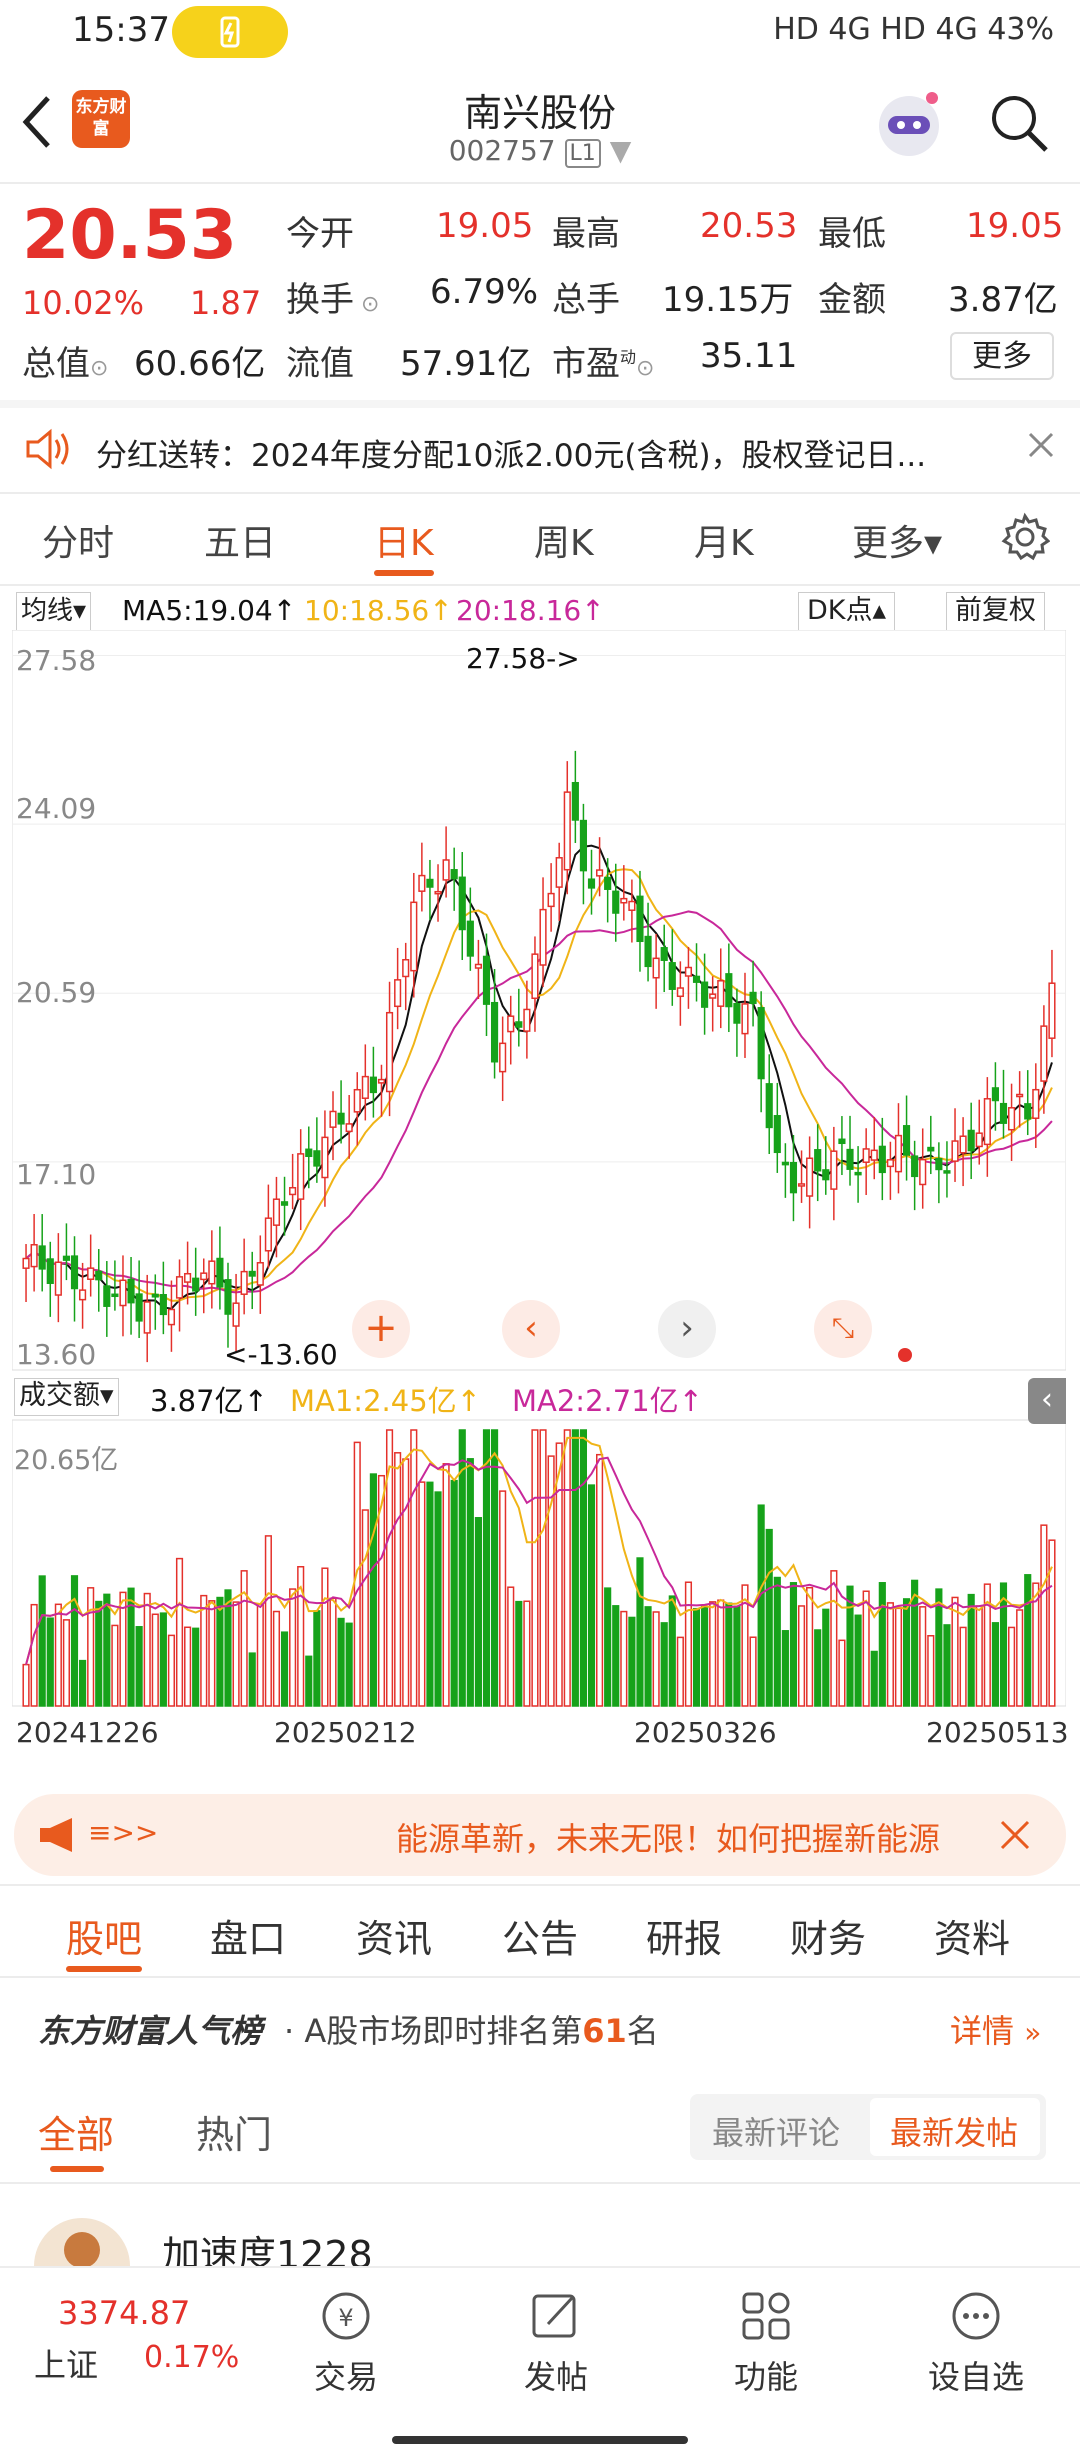 This screenshot has height=2450, width=1080. Describe the element at coordinates (104, 1939) in the screenshot. I see `tab-guba: 股吧` at that location.